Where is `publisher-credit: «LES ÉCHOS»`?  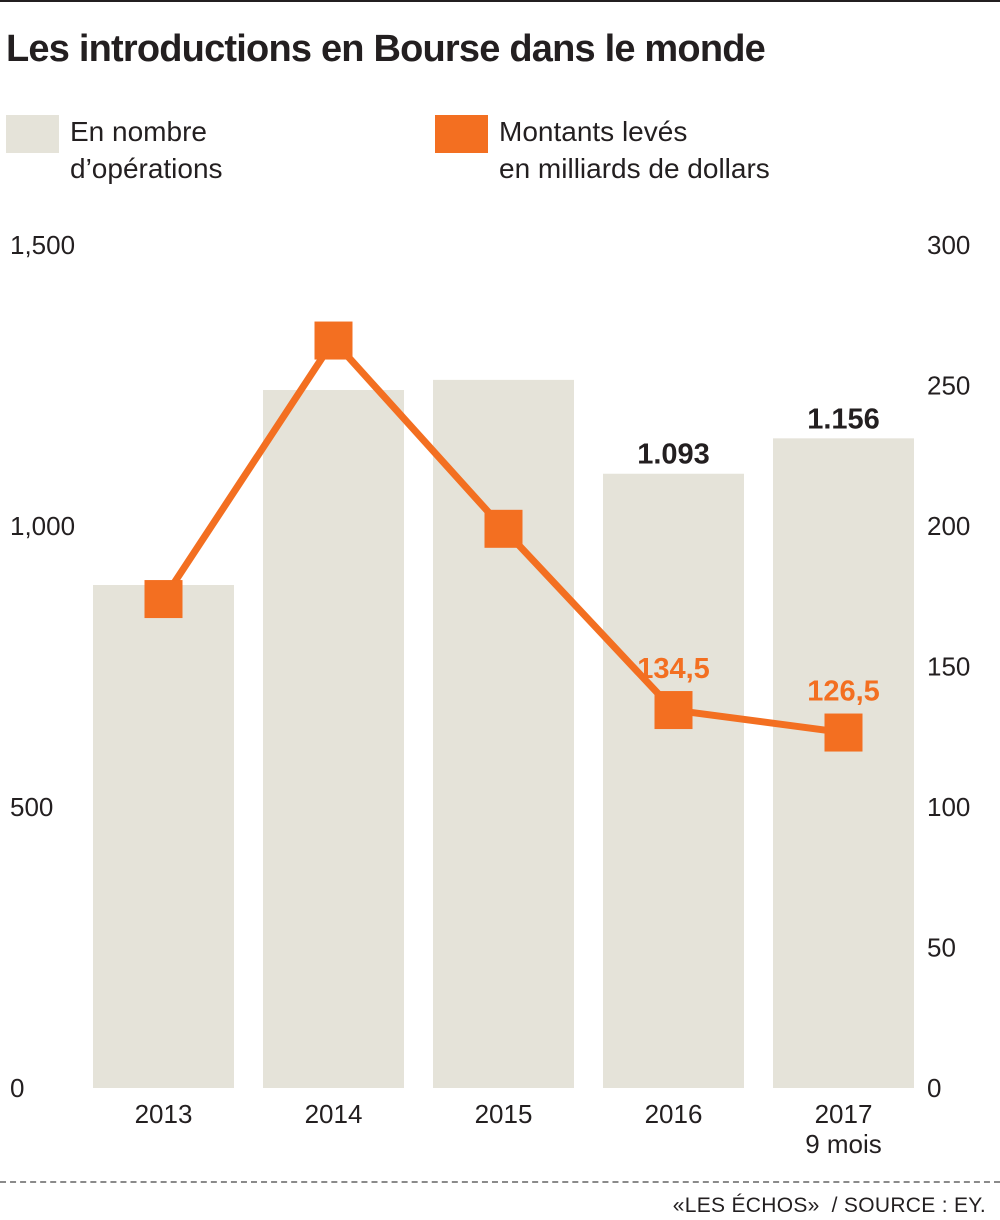 publisher-credit: «LES ÉCHOS» is located at coordinates (746, 1205).